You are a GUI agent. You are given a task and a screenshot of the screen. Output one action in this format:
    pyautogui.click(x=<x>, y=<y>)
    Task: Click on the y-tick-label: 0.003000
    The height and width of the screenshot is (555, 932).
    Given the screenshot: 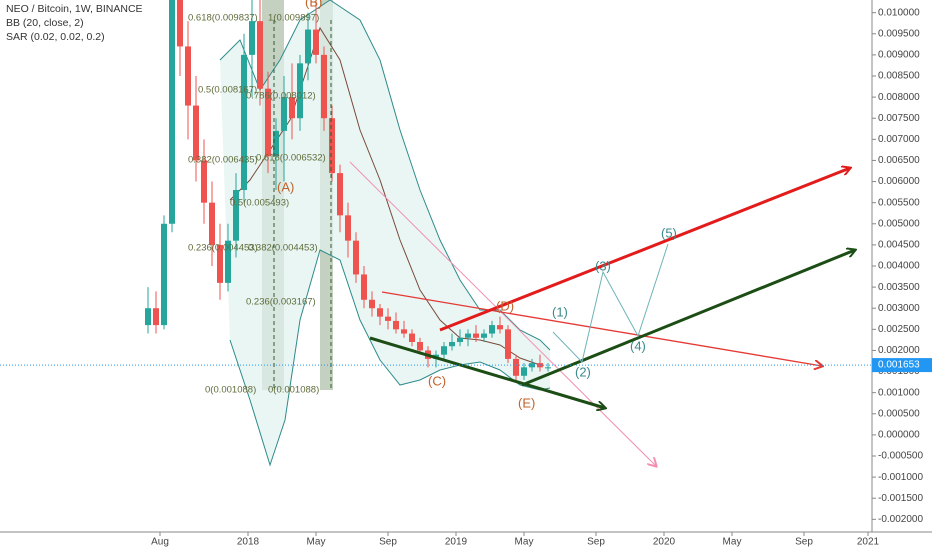 What is the action you would take?
    pyautogui.click(x=899, y=308)
    